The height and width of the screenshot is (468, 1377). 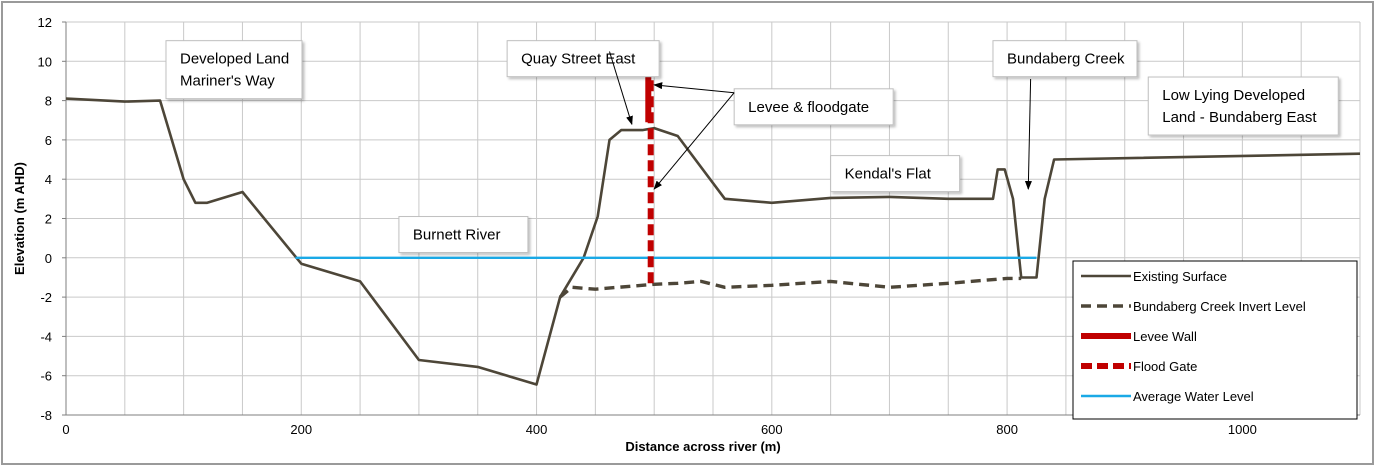 What do you see at coordinates (1065, 115) in the screenshot?
I see `annotation-bundaberg-creek: Bundaberg Creek` at bounding box center [1065, 115].